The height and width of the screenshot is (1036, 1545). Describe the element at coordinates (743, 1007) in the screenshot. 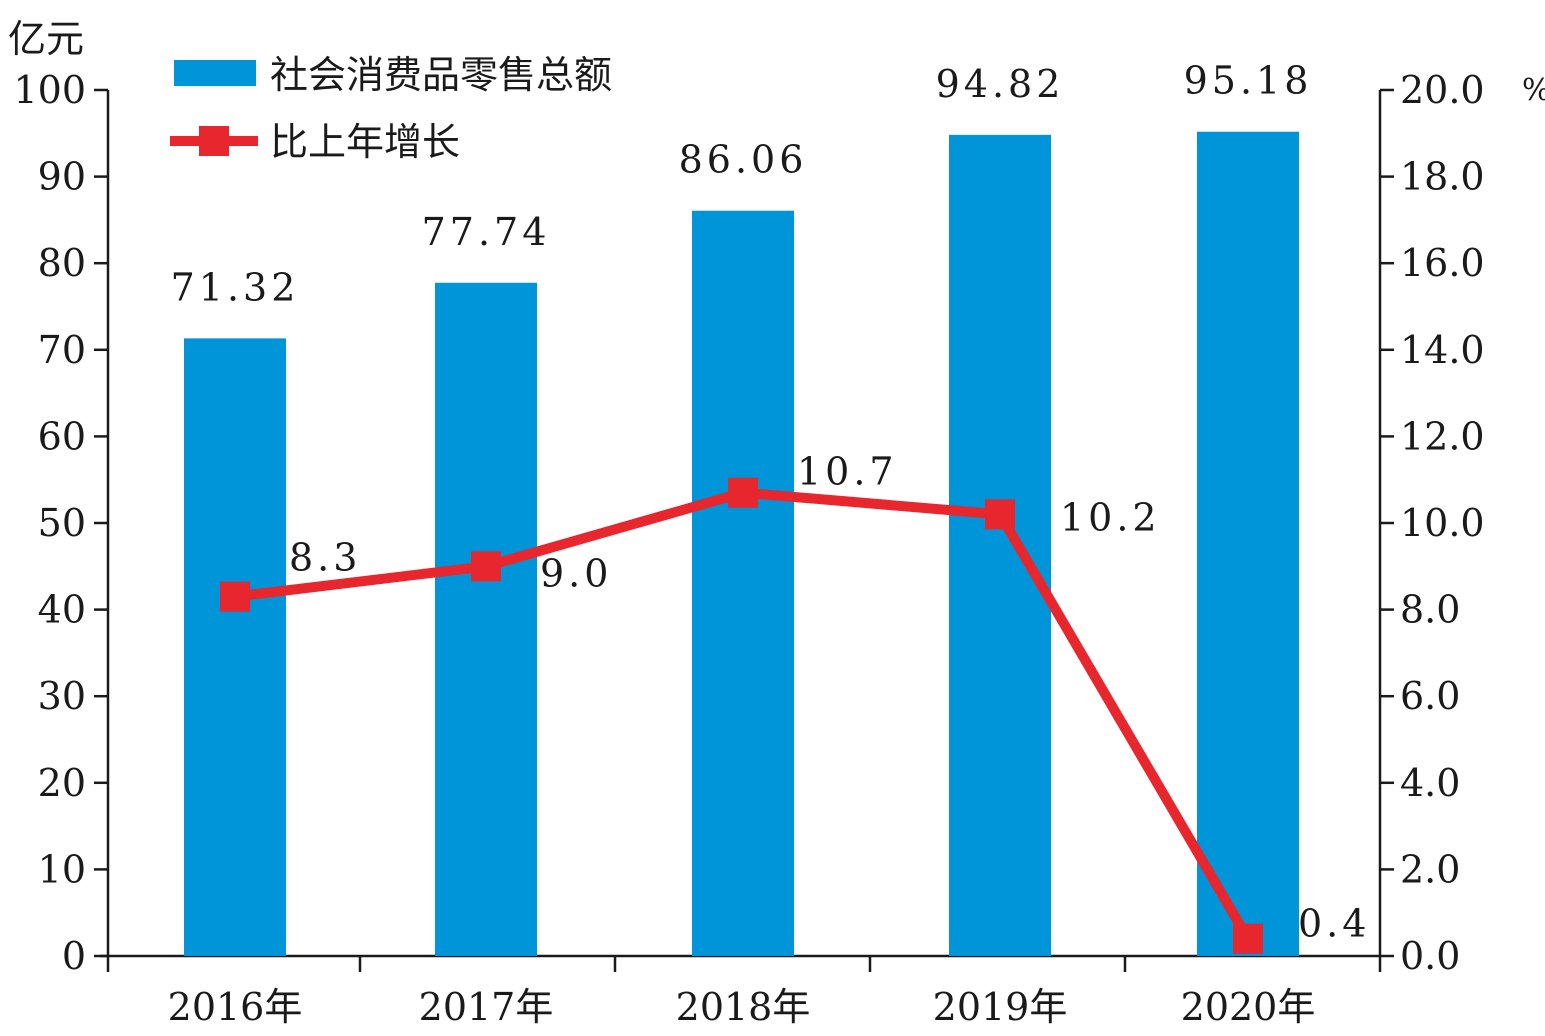

I see `x-axis-tick-label: 2018年` at that location.